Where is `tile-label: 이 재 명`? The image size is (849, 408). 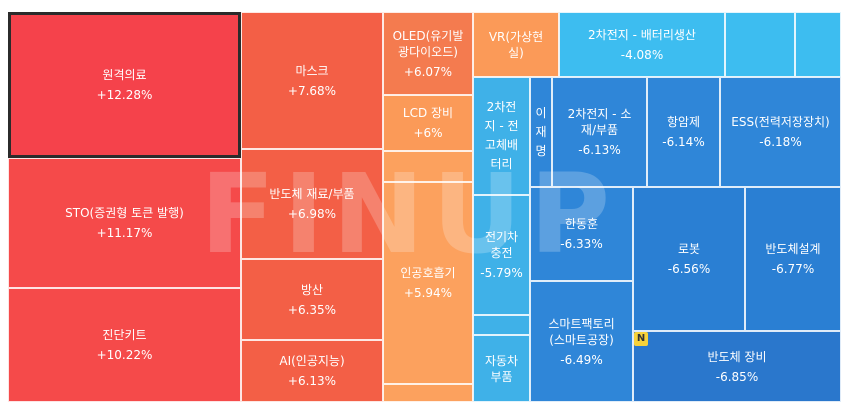 tile-label: 이 재 명 is located at coordinates (541, 131).